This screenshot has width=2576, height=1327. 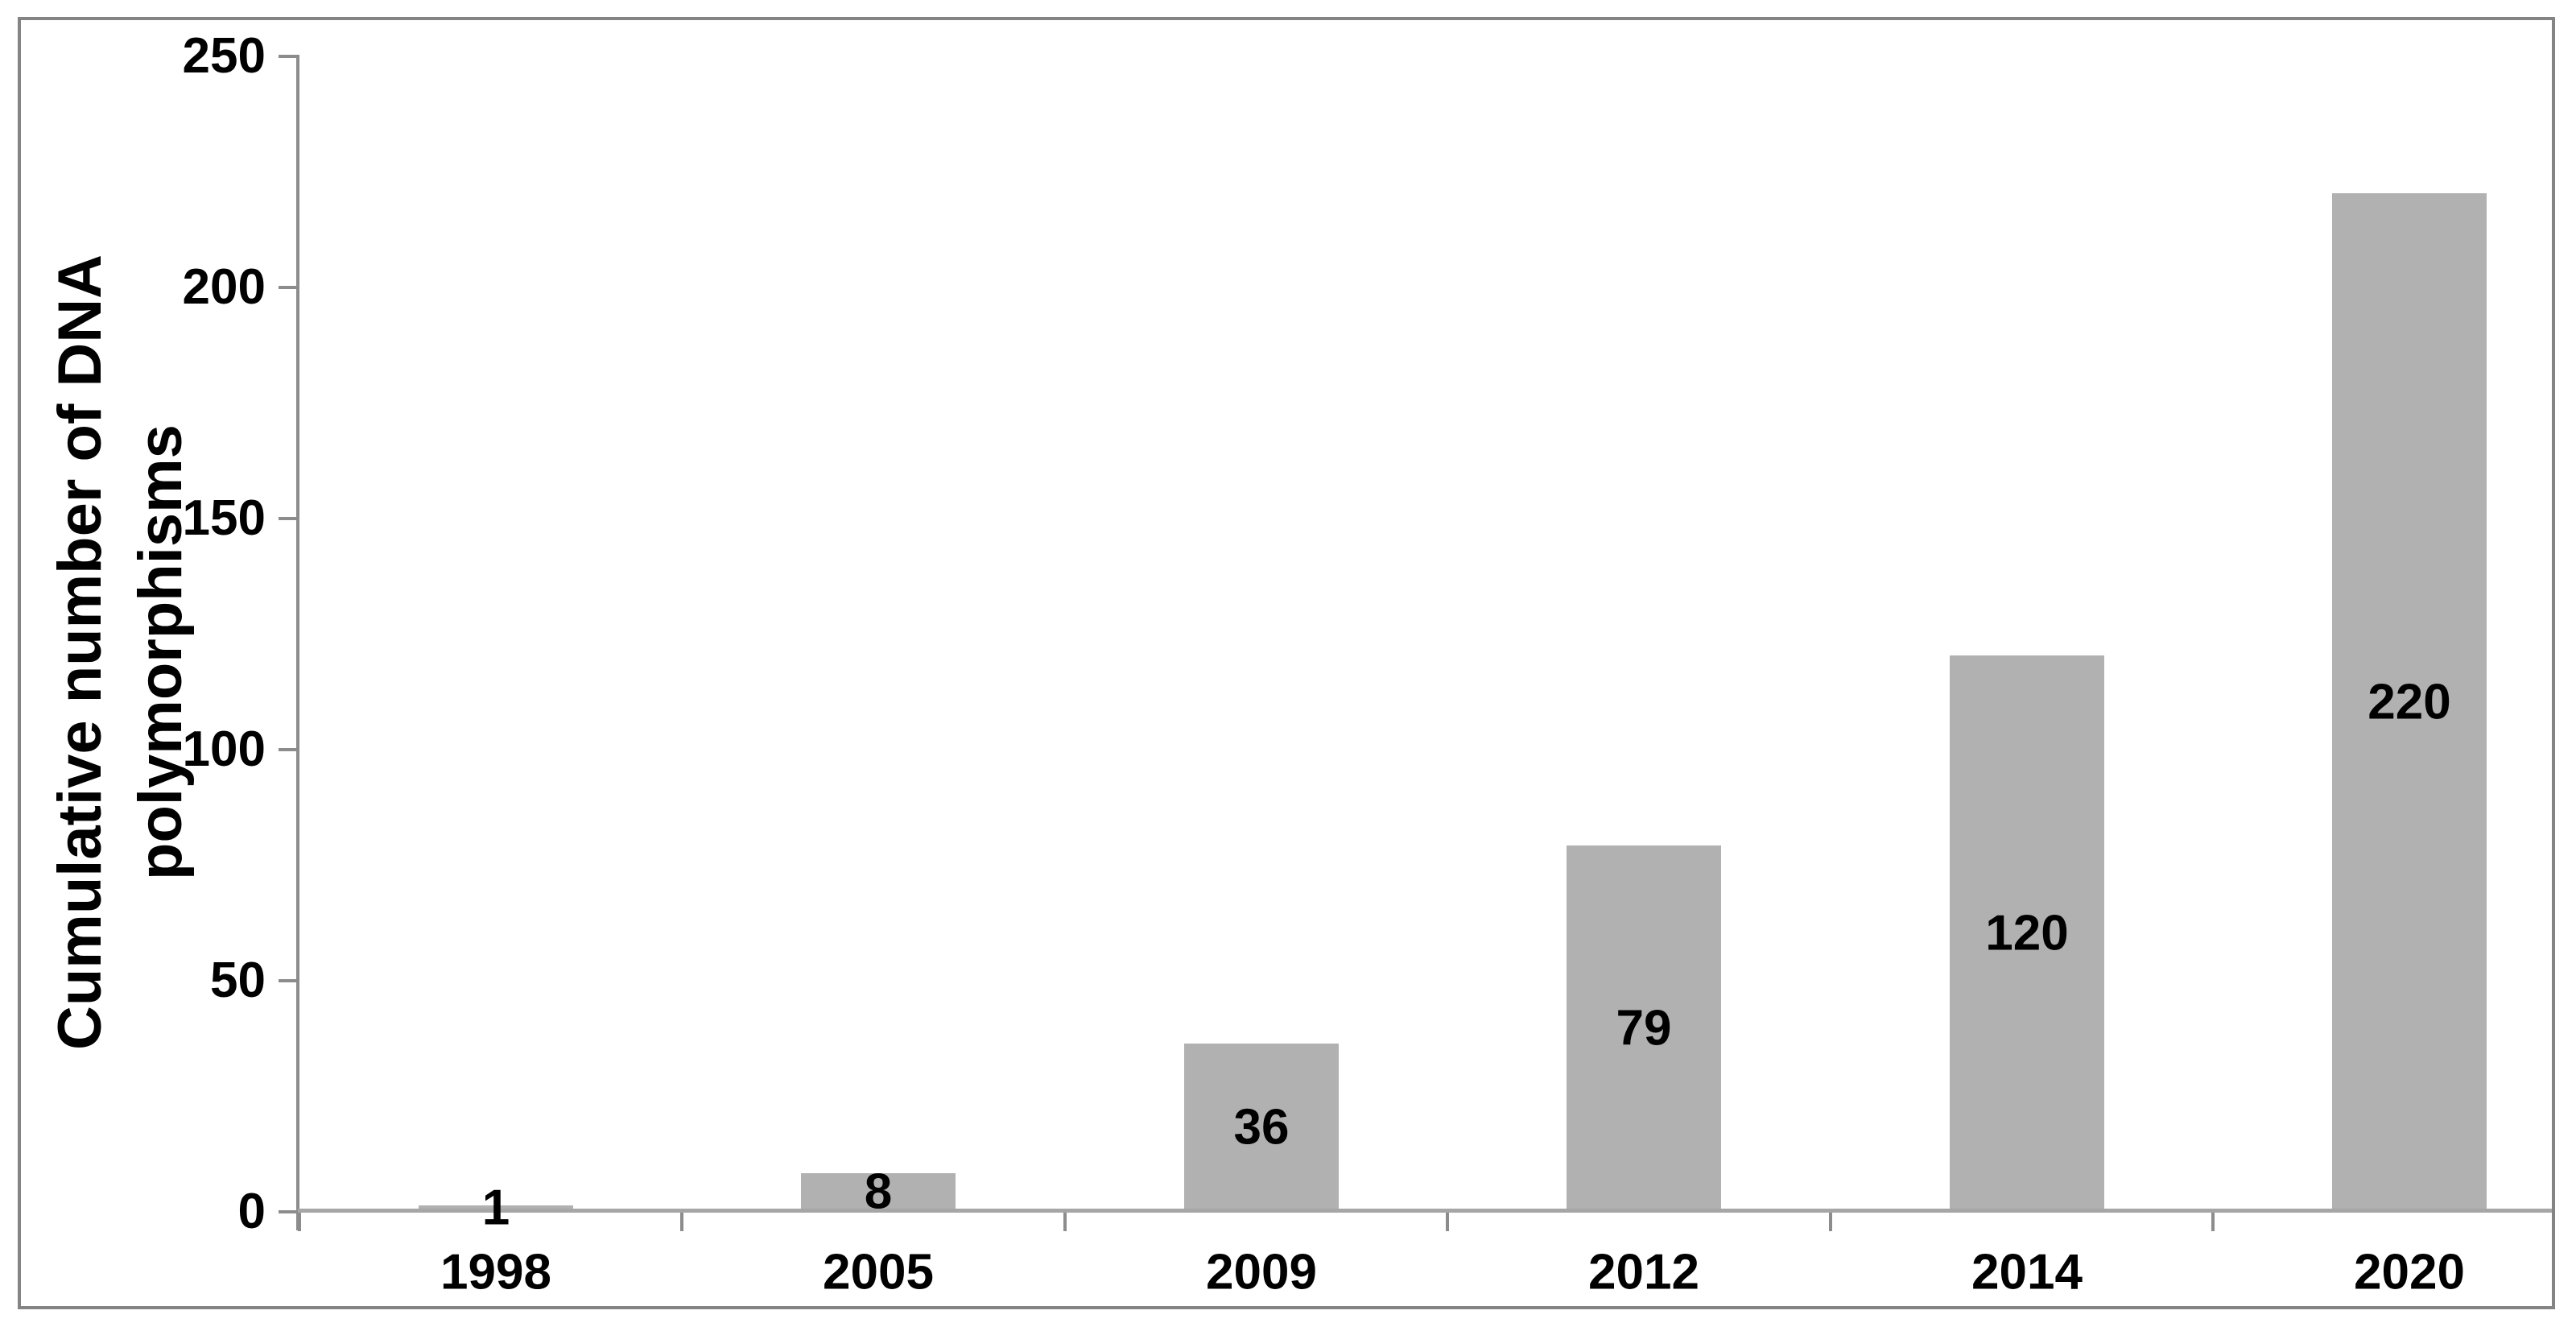 I want to click on y-tick-label: 100, so click(x=224, y=749).